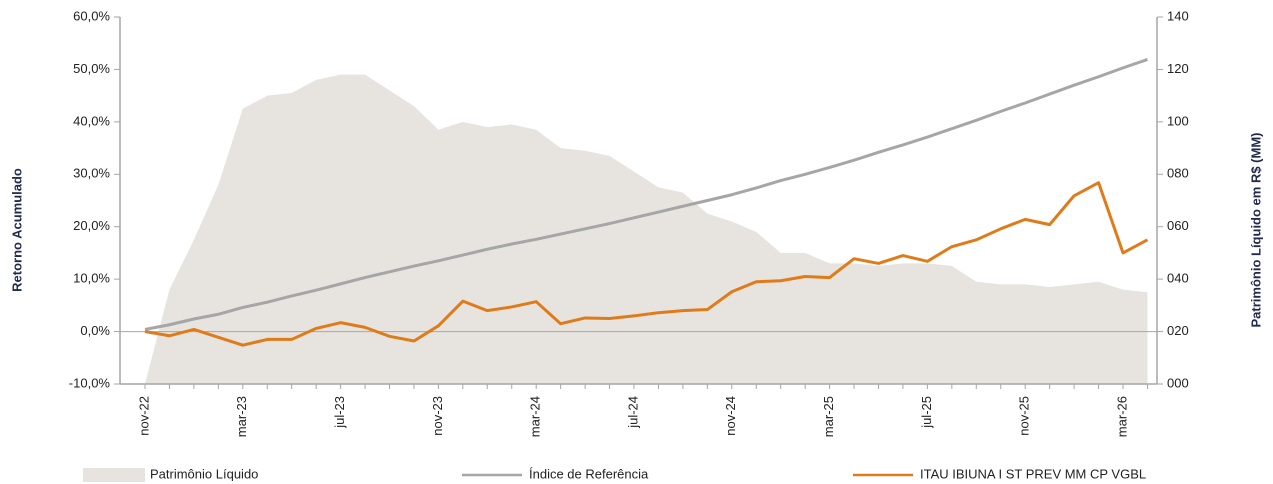 This screenshot has height=484, width=1273. I want to click on x-tick-label: nov-22, so click(143, 416).